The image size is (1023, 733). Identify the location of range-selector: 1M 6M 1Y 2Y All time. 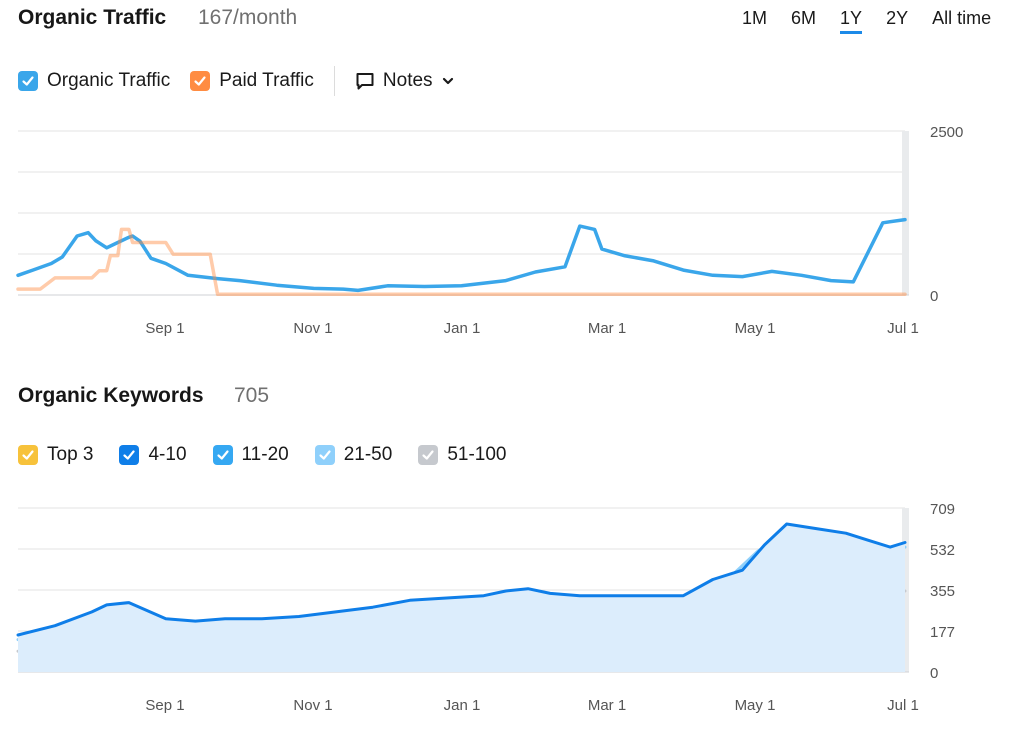
(866, 21).